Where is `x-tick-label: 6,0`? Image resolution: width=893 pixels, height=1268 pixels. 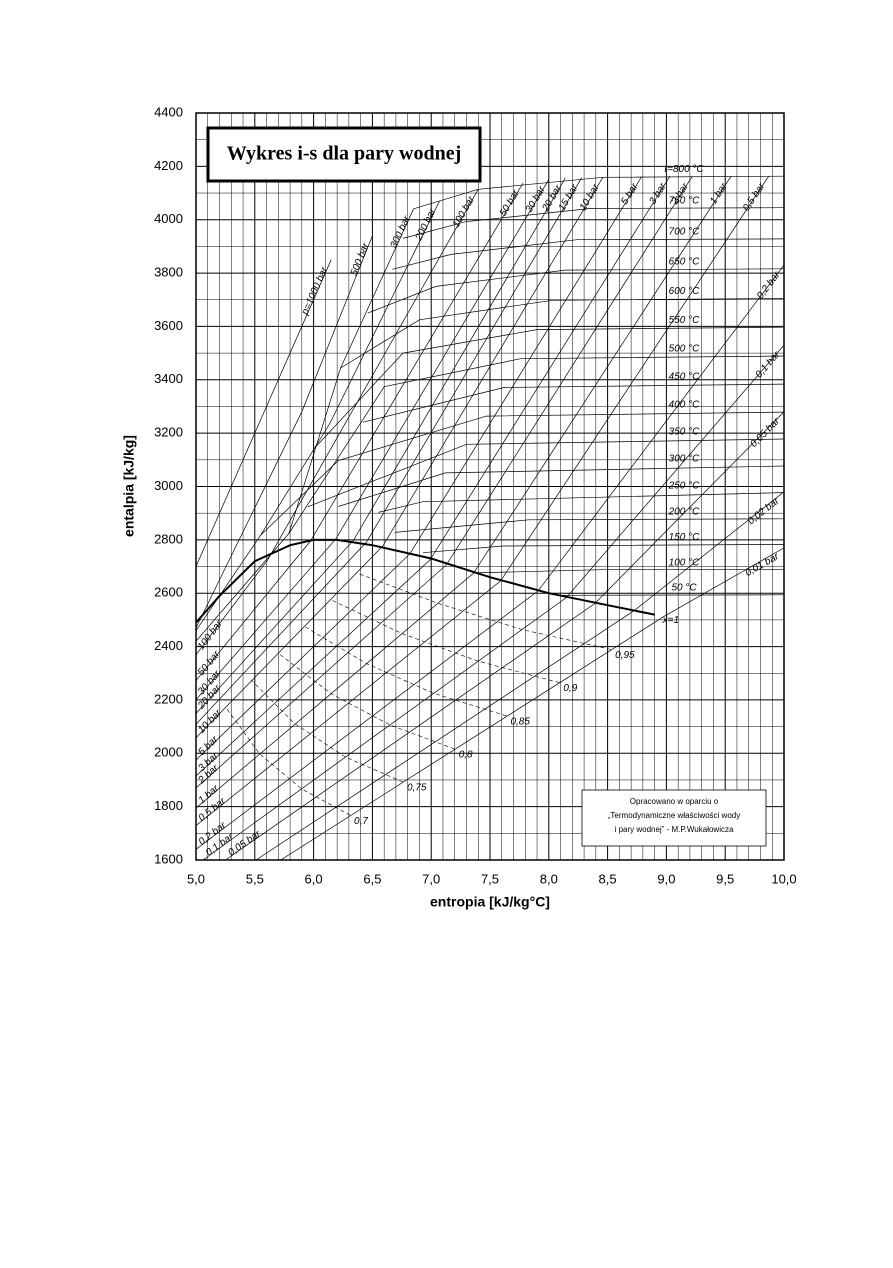 x-tick-label: 6,0 is located at coordinates (314, 878).